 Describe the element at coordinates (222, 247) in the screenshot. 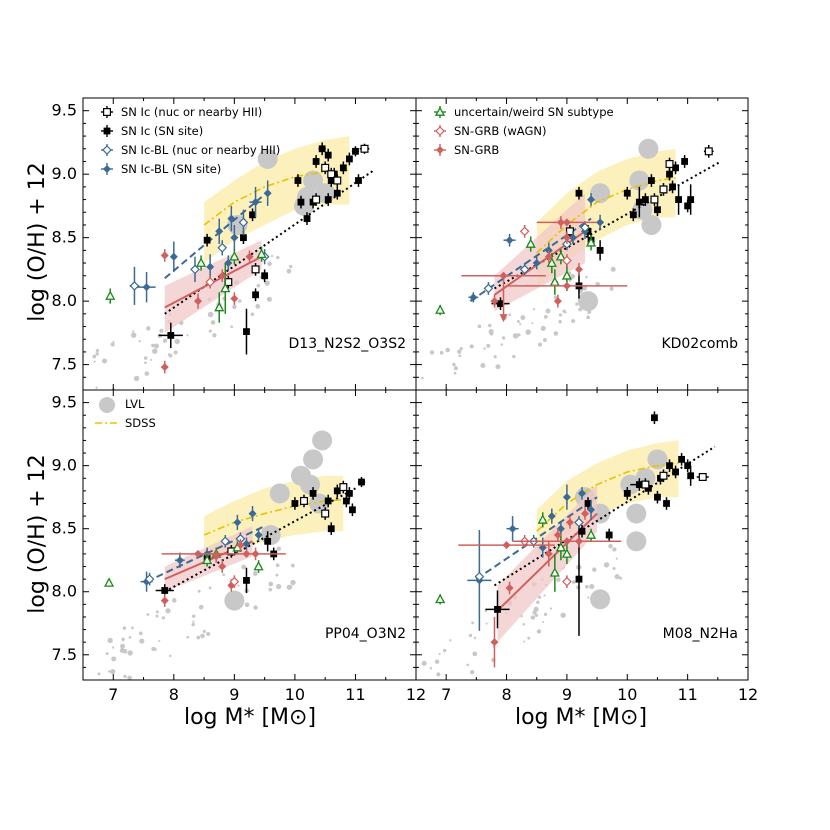

I see `marker-icbl-nuc` at that location.